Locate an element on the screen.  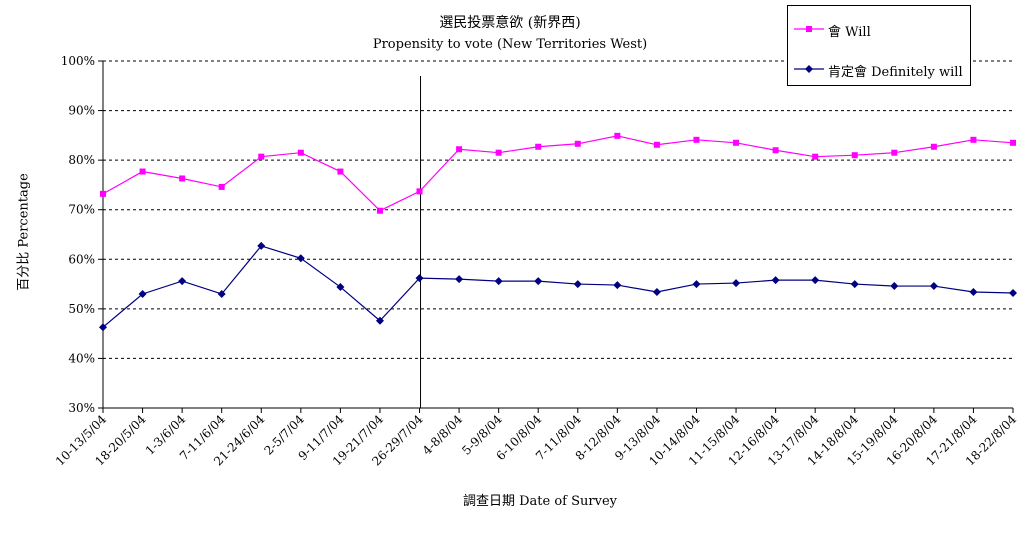
x-axis-label: 調查日期 Date of Survey is located at coordinates (539, 501).